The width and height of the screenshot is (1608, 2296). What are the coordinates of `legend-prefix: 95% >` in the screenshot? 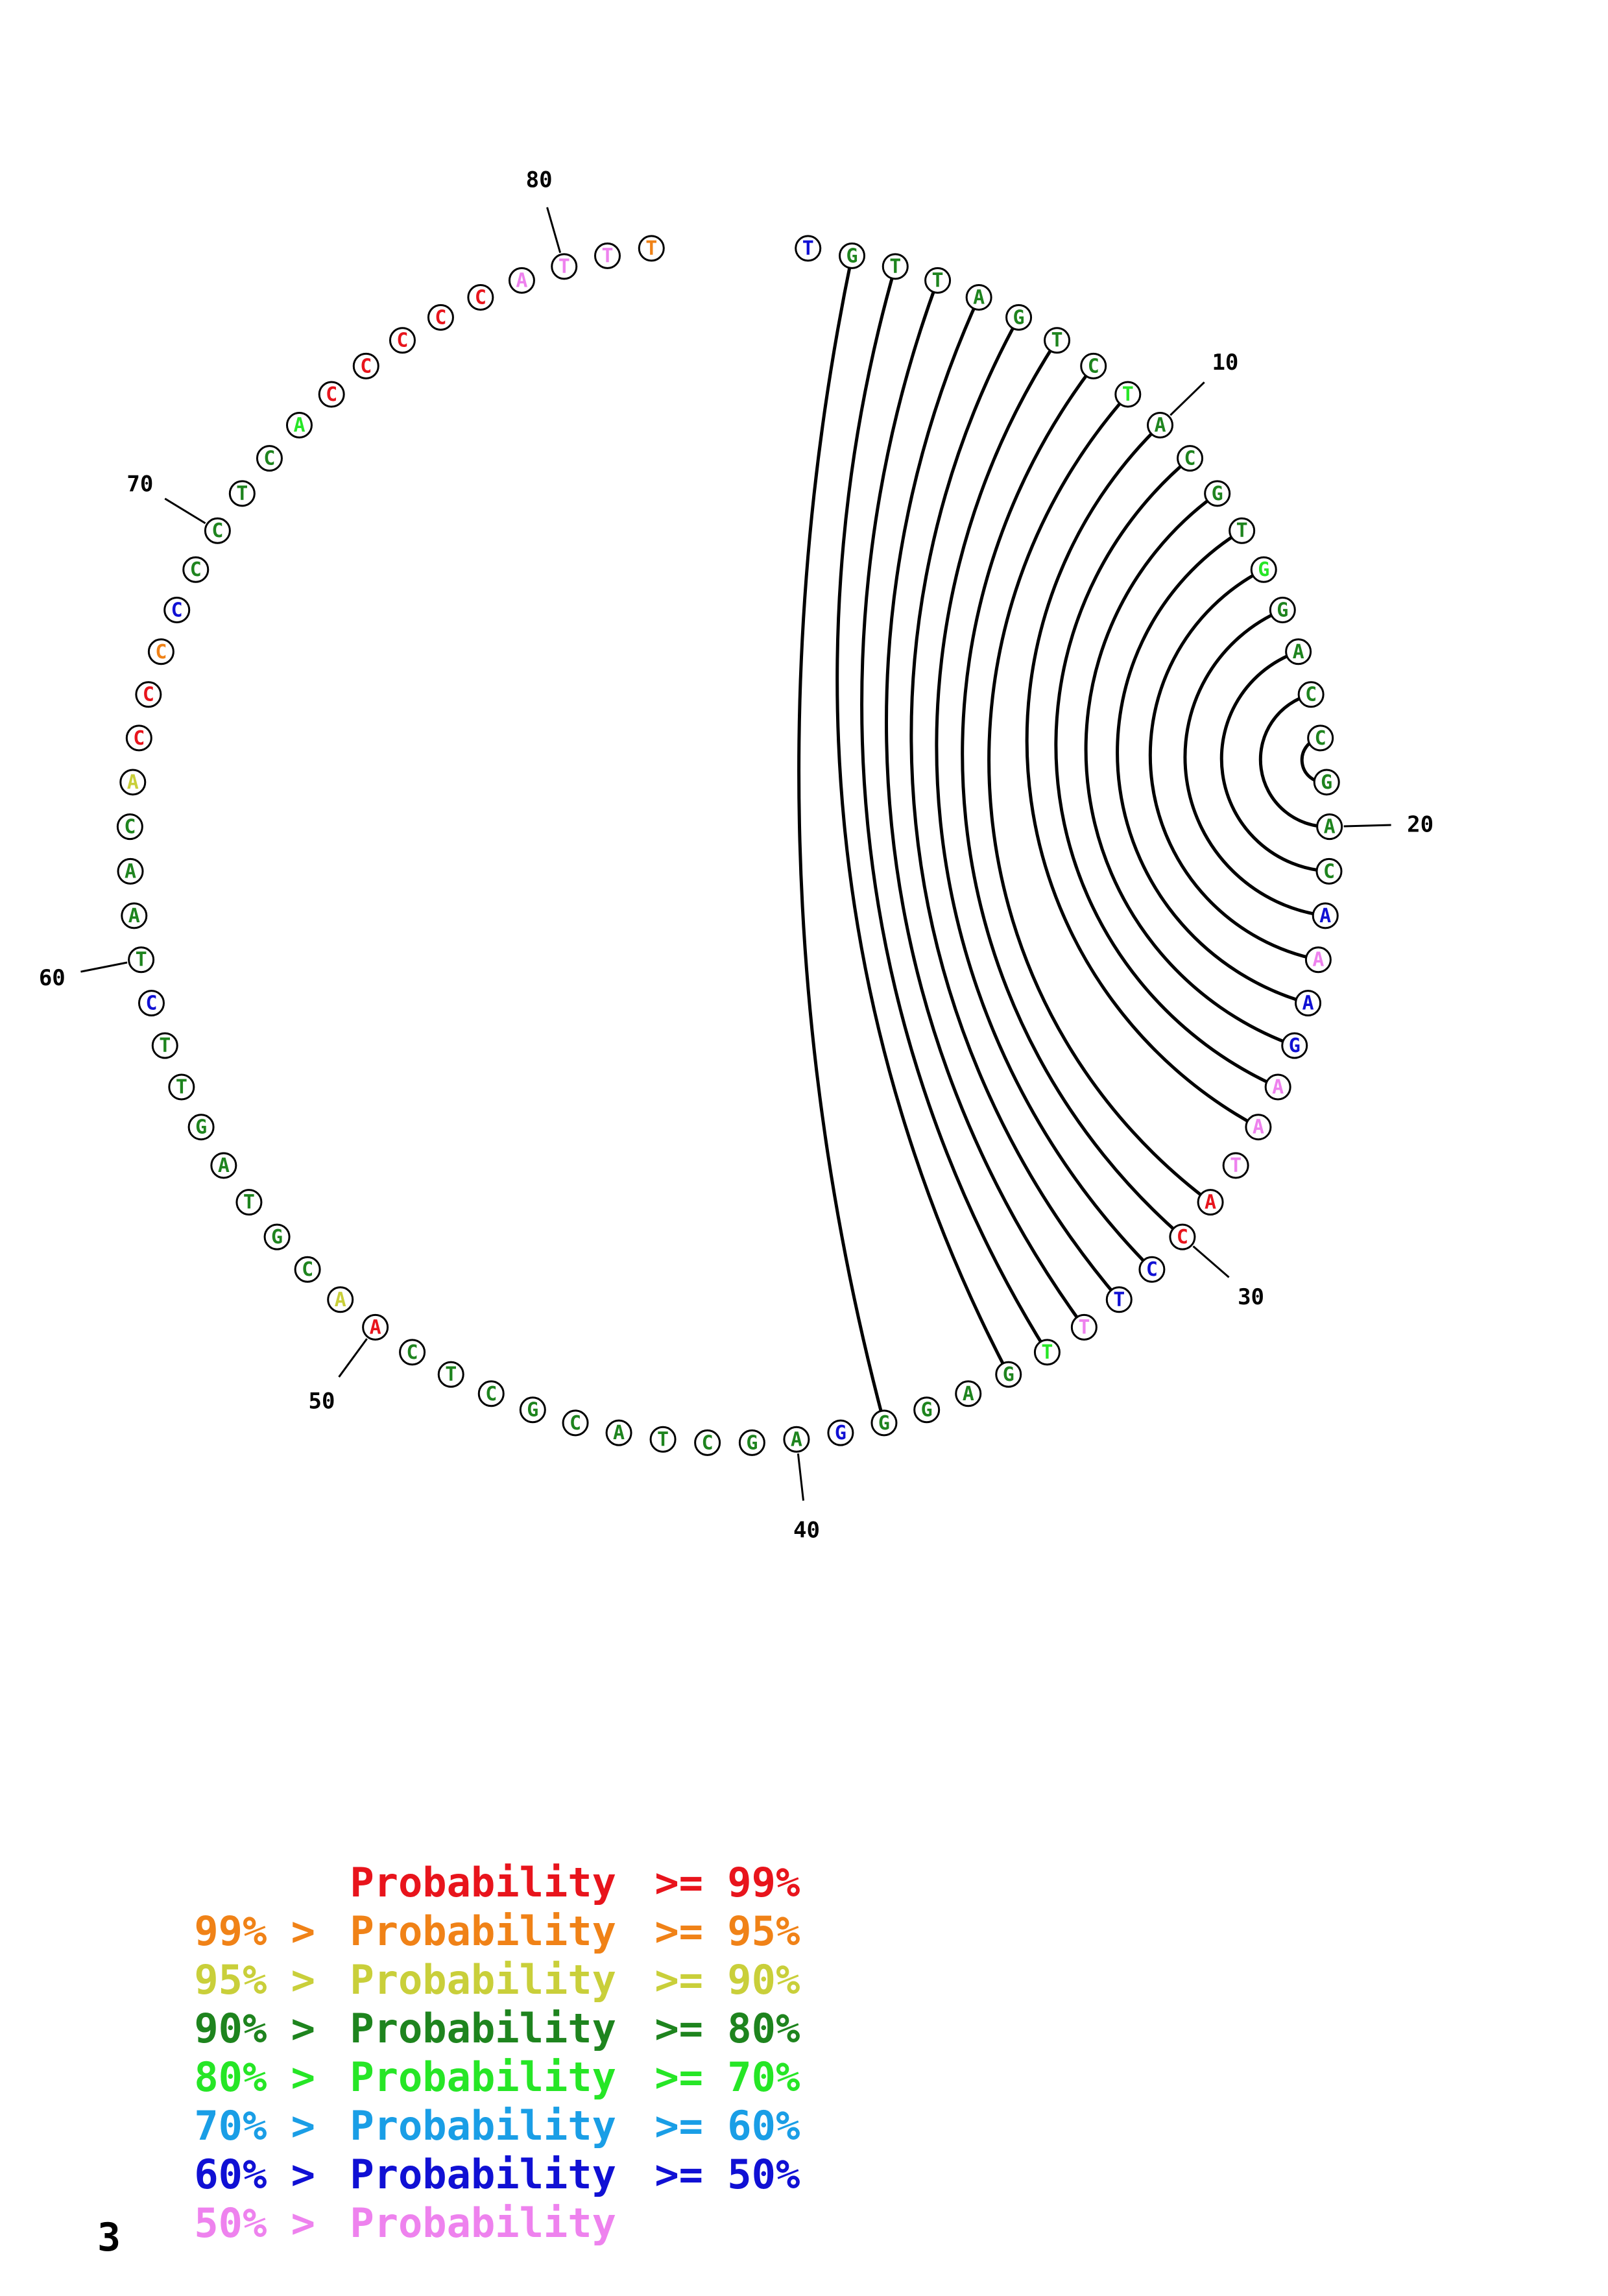 It's located at (255, 1979).